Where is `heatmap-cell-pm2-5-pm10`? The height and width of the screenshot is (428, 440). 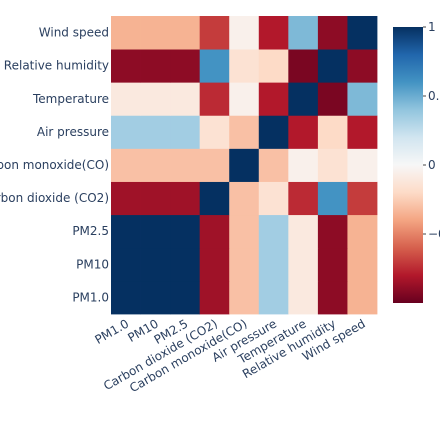
heatmap-cell-pm2-5-pm10 is located at coordinates (155, 231).